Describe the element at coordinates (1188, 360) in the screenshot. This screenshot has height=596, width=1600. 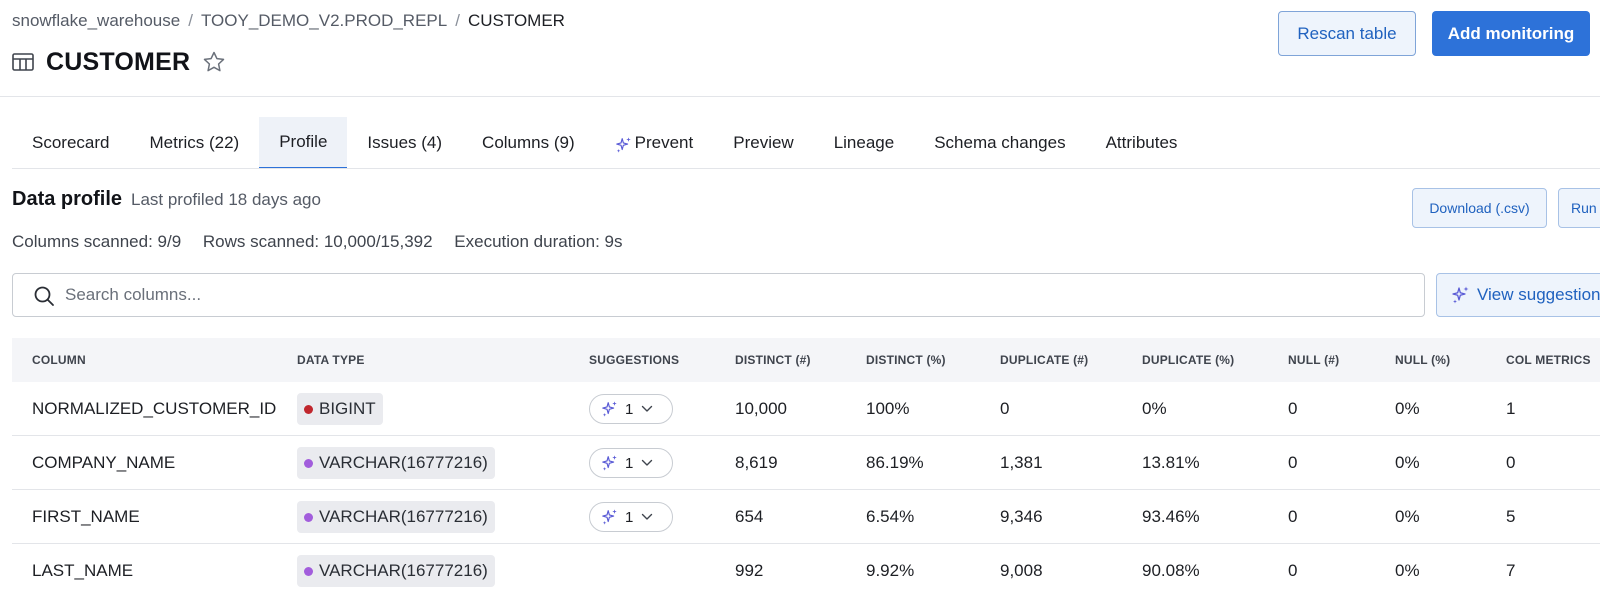
I see `header-duplicate-pct: DUPLICATE (%)` at that location.